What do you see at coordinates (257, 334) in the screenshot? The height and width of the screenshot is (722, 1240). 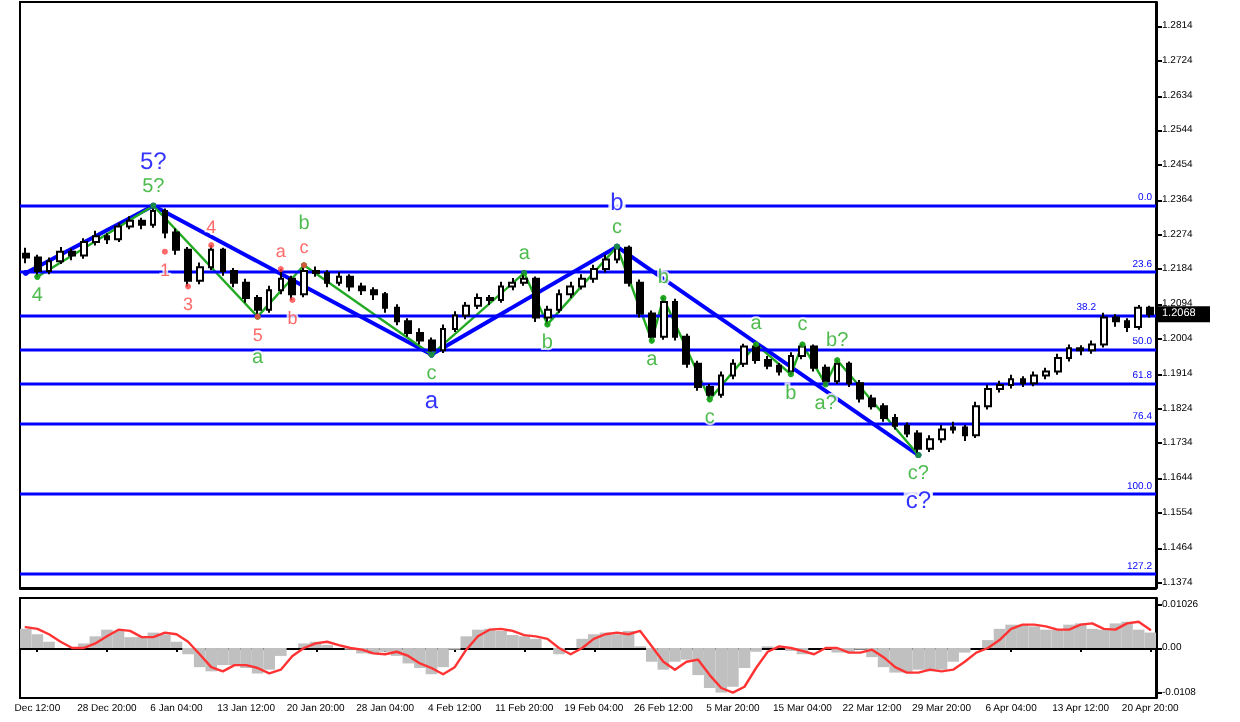 I see `series-label: 5` at bounding box center [257, 334].